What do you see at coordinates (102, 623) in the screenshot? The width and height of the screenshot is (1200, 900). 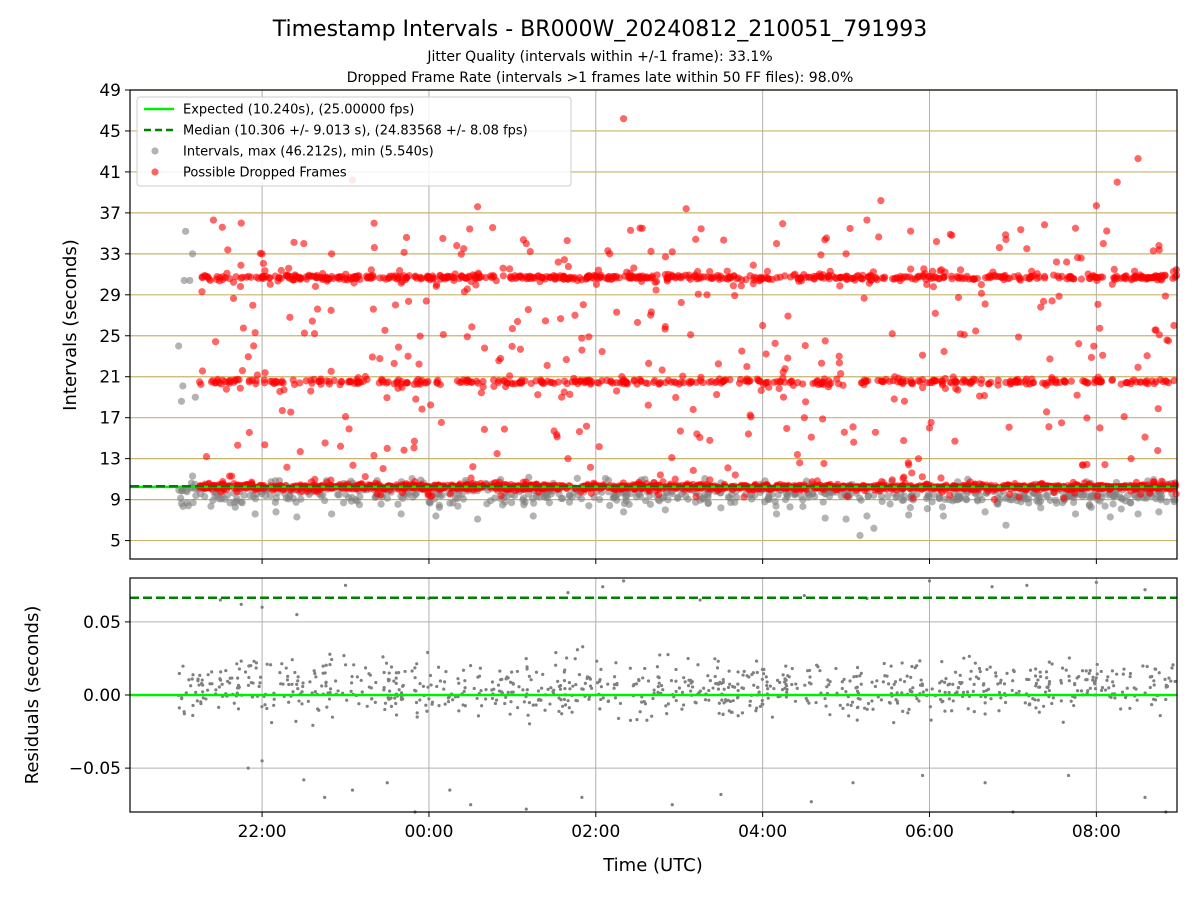 I see `bottom-ytick-label: 0.05` at bounding box center [102, 623].